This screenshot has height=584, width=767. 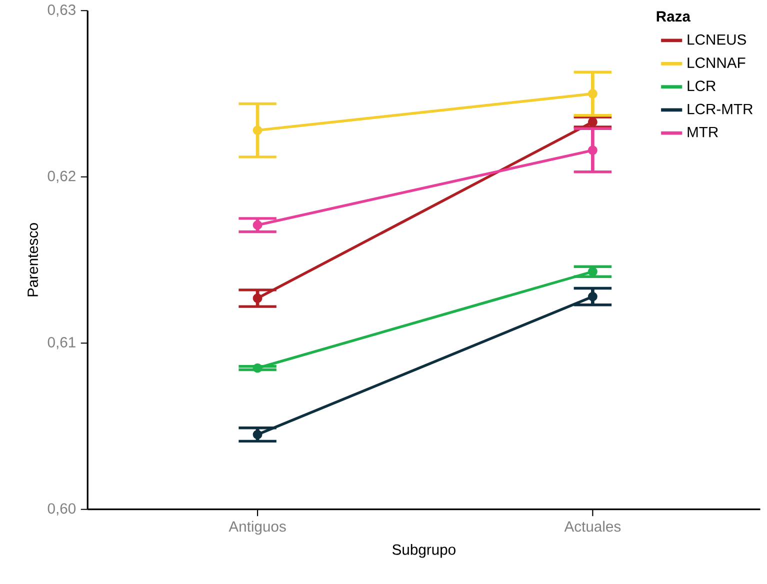 What do you see at coordinates (702, 86) in the screenshot?
I see `legend-label: LCR` at bounding box center [702, 86].